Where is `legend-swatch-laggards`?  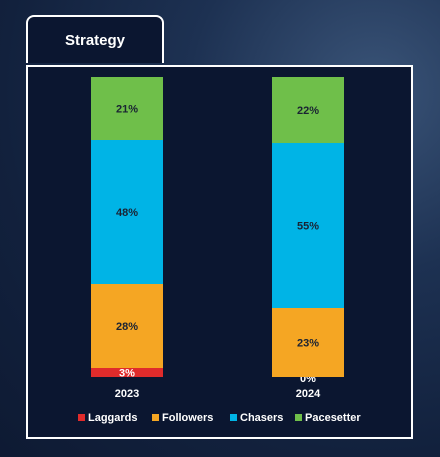
legend-swatch-laggards is located at coordinates (81, 417).